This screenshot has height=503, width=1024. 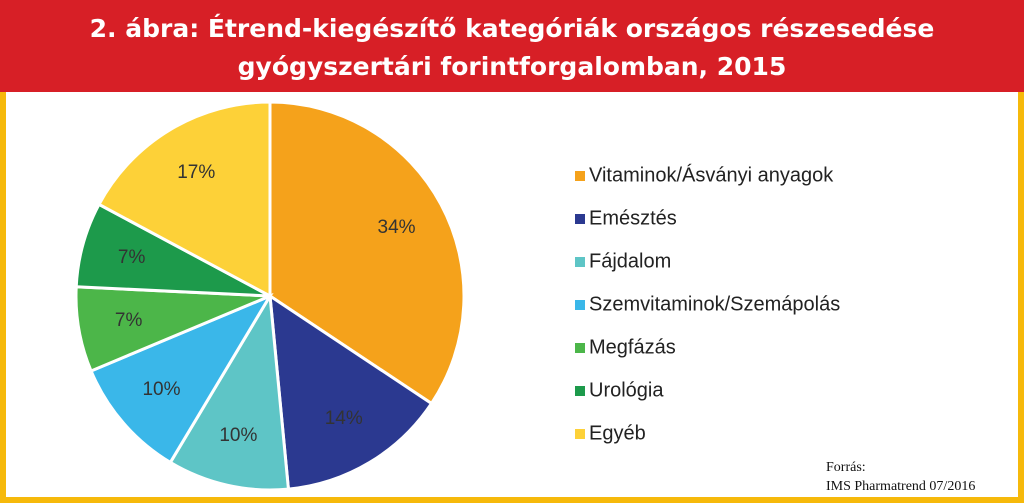 I want to click on legend-label: Urológia, so click(x=626, y=390).